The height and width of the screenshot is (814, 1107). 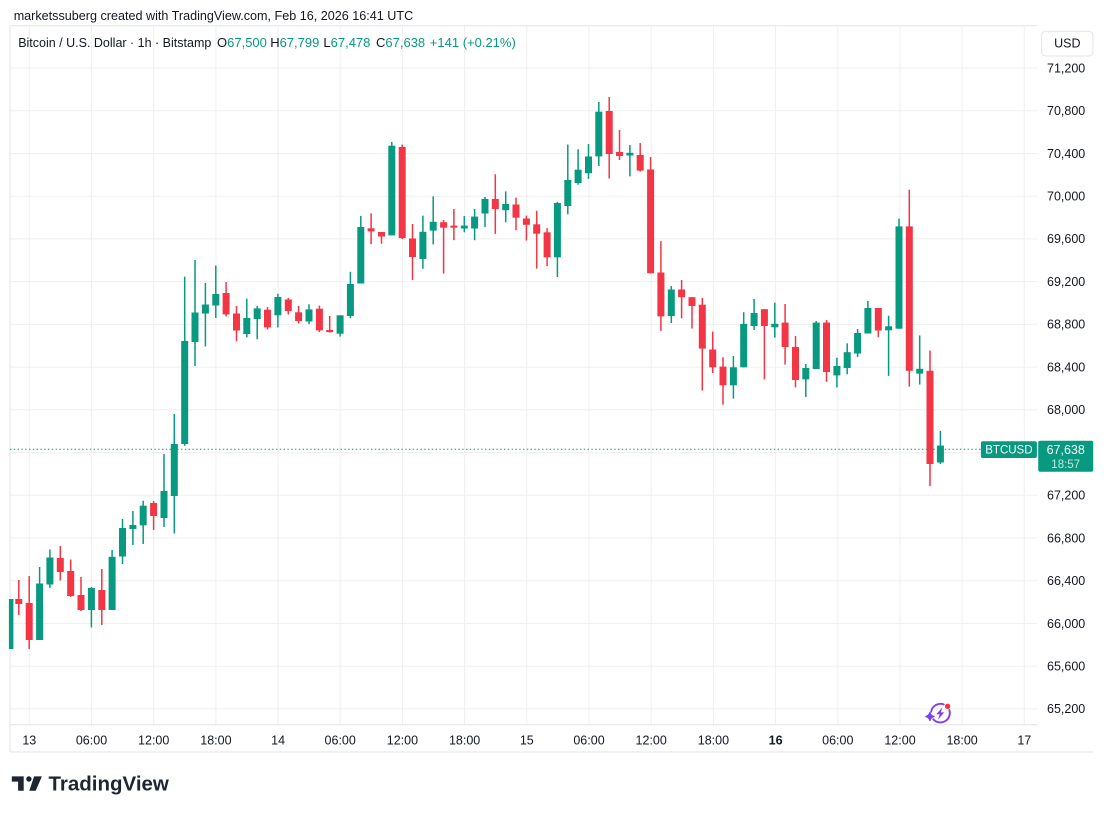 I want to click on svg-text: USD, so click(x=1067, y=44).